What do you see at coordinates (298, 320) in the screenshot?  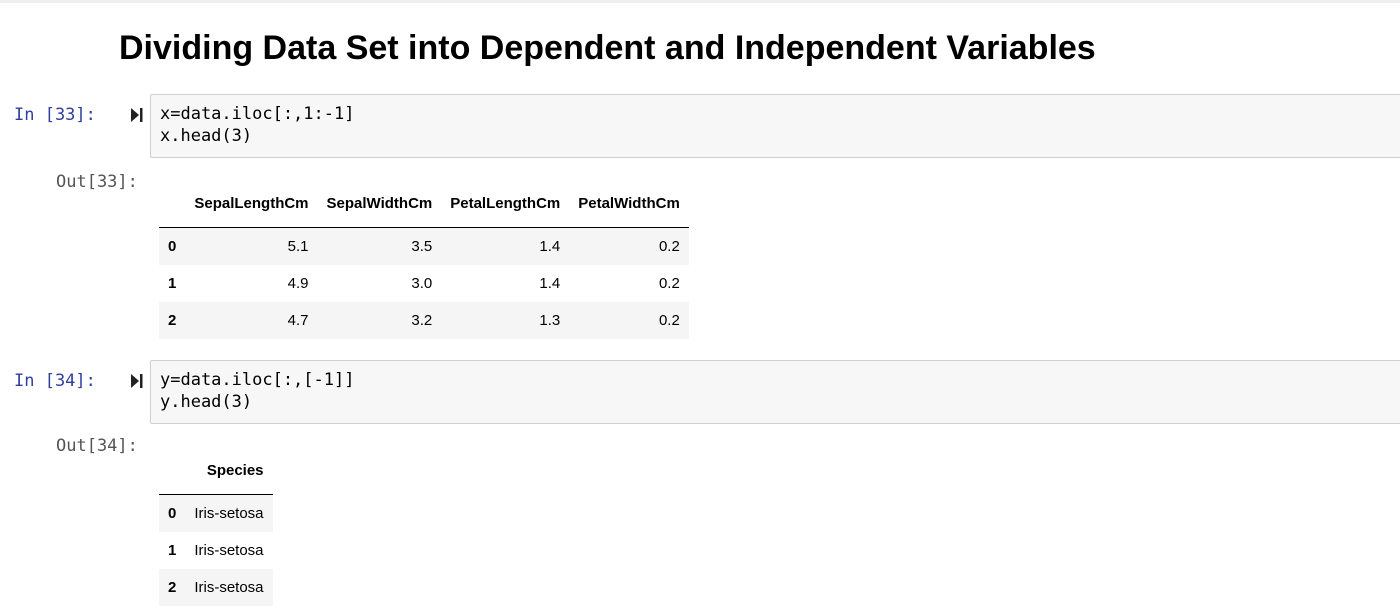 I see `table-cell: 4.7` at bounding box center [298, 320].